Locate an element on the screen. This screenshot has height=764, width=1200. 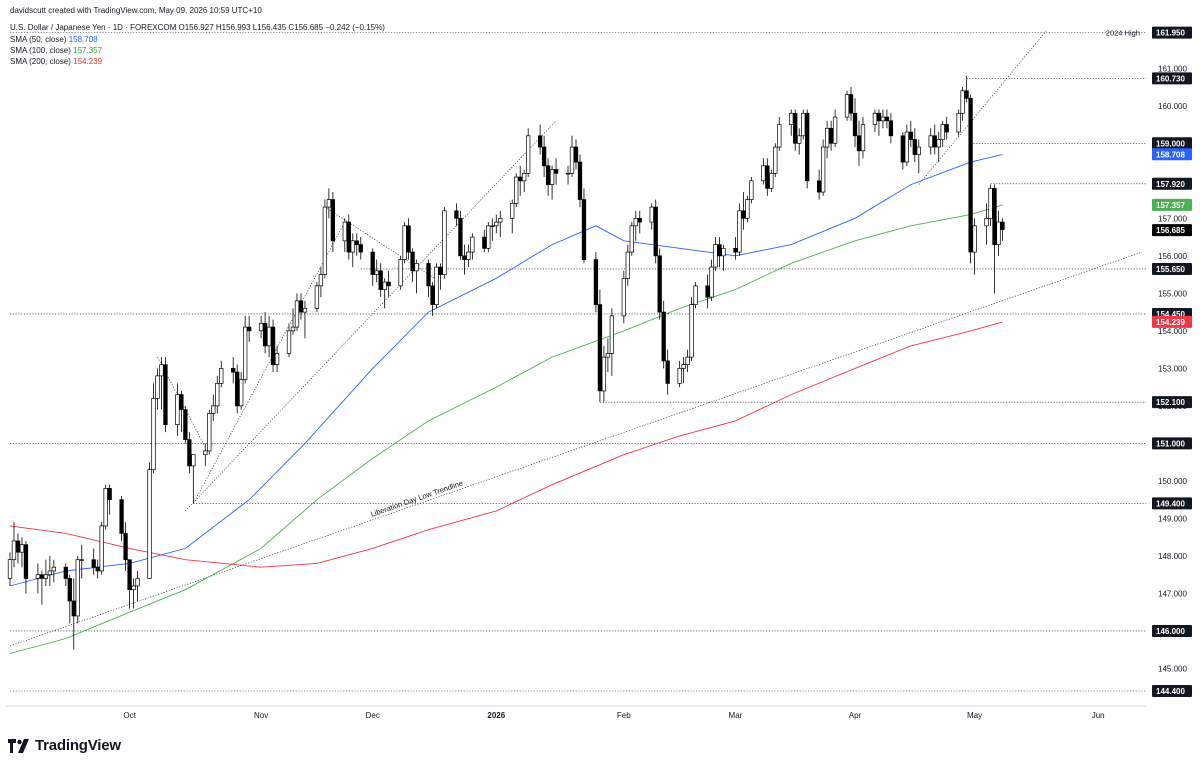
level-annotation: 2024 High is located at coordinates (1123, 33).